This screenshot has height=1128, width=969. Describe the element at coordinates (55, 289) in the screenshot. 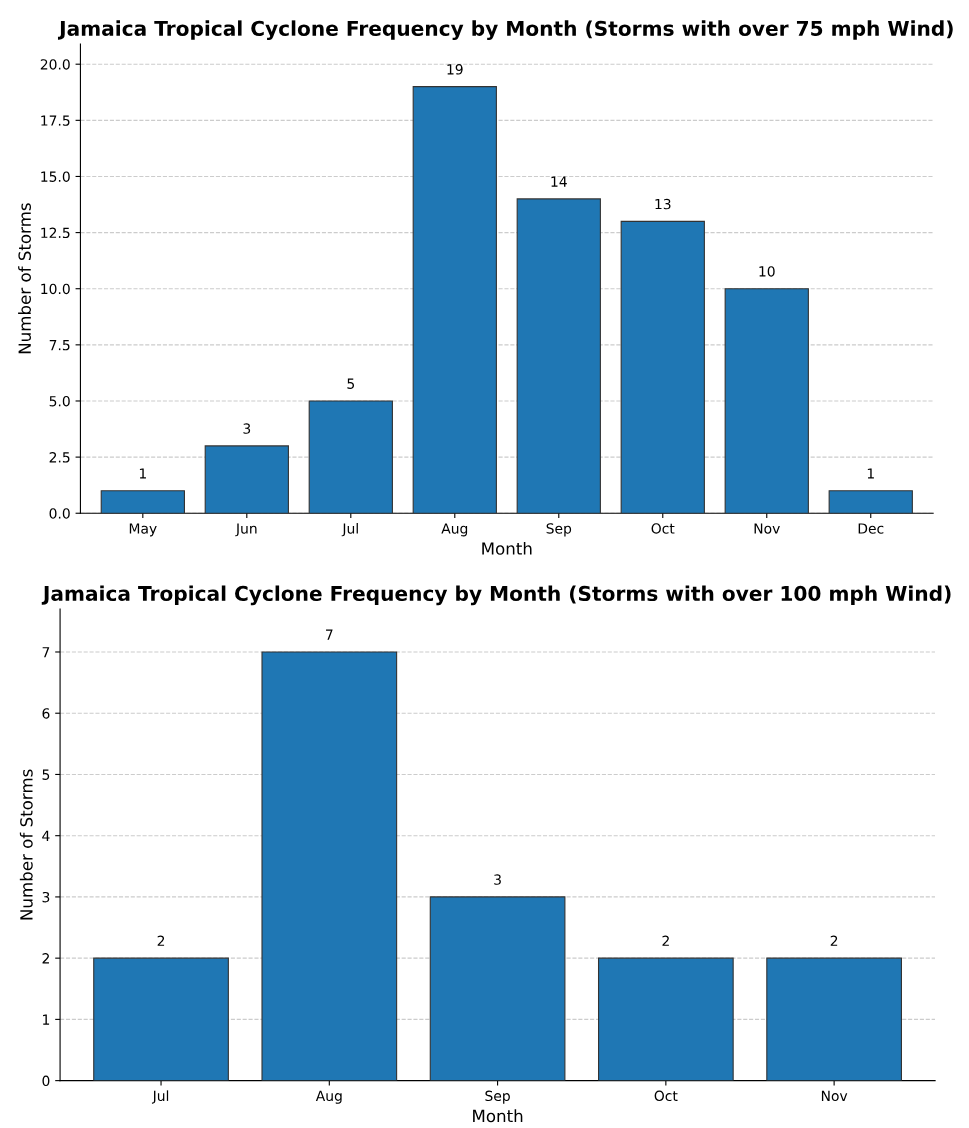

I see `y-tick-label: 10.0` at that location.